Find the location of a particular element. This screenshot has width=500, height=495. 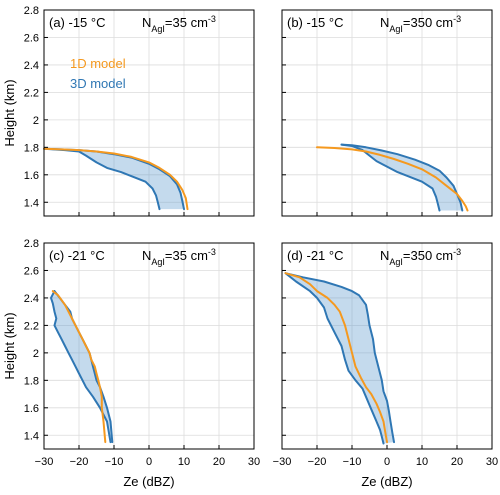

panel-label: (a) -15 °C is located at coordinates (77, 22).